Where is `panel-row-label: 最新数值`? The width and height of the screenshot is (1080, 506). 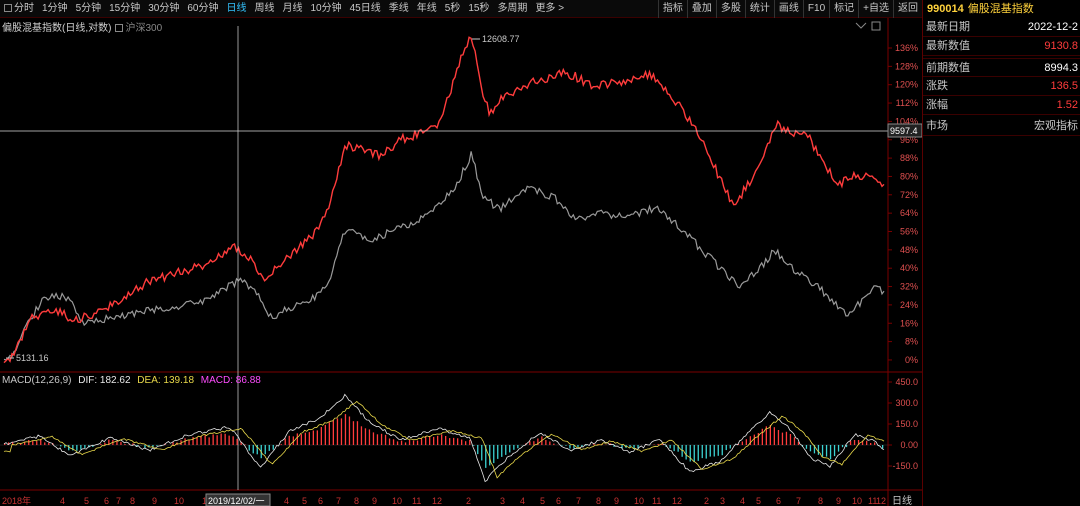 panel-row-label: 最新数值 is located at coordinates (948, 46).